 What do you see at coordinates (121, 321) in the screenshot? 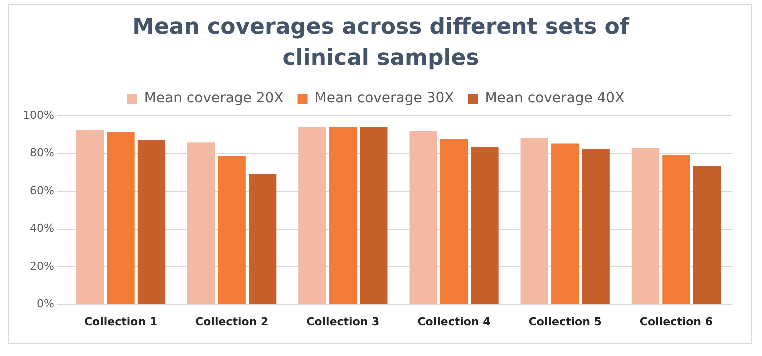
I see `x-tick-label: Collection 1` at bounding box center [121, 321].